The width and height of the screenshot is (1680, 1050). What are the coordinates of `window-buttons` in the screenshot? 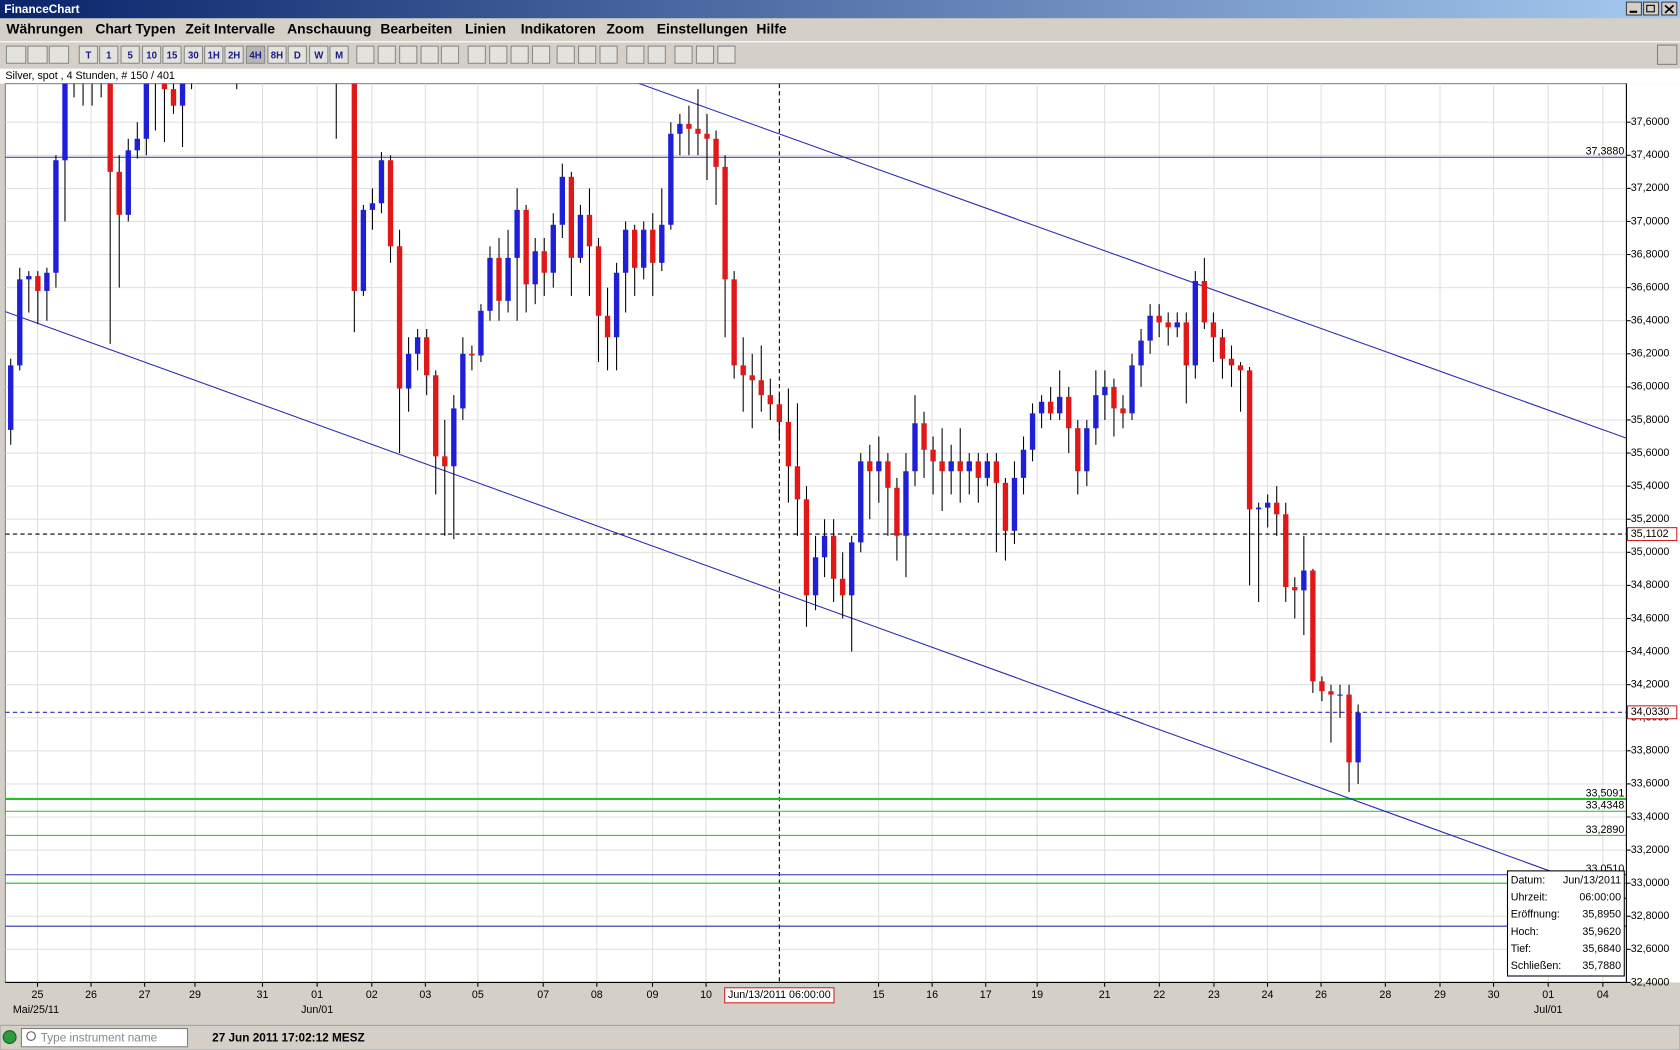 It's located at (1651, 8).